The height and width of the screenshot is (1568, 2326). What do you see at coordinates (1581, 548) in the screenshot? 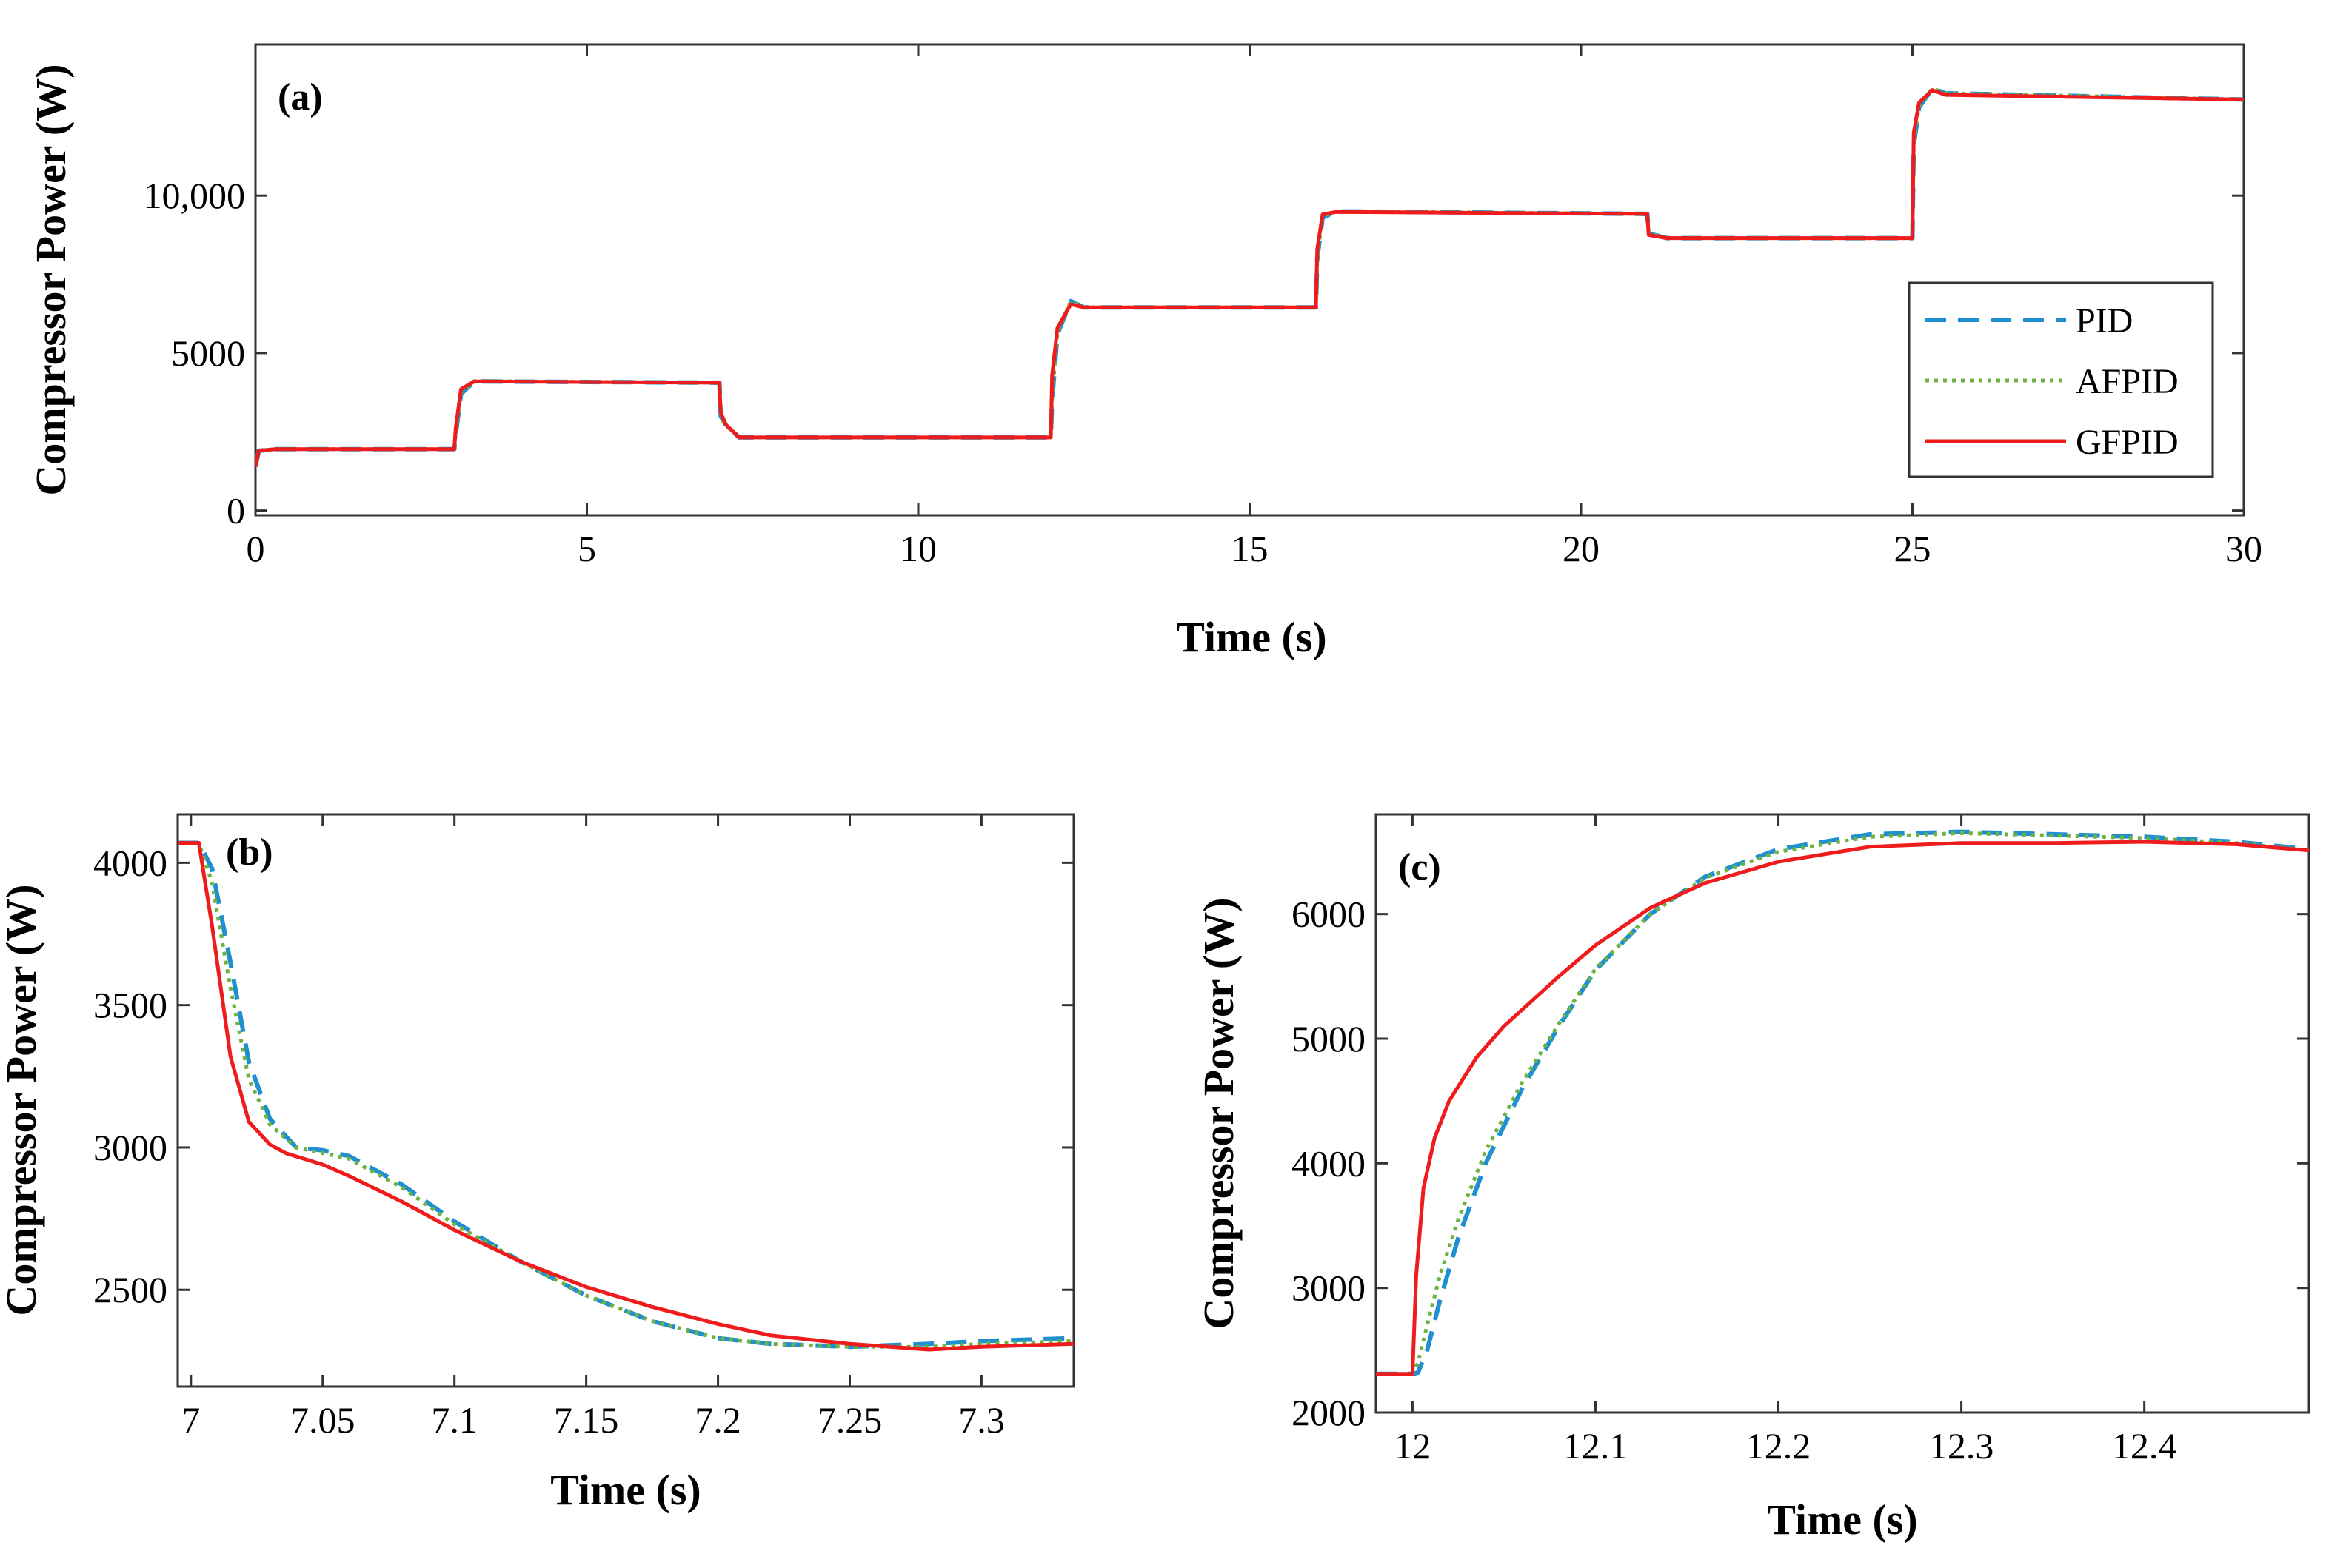
I see `x-tick-label: 20` at bounding box center [1581, 548].